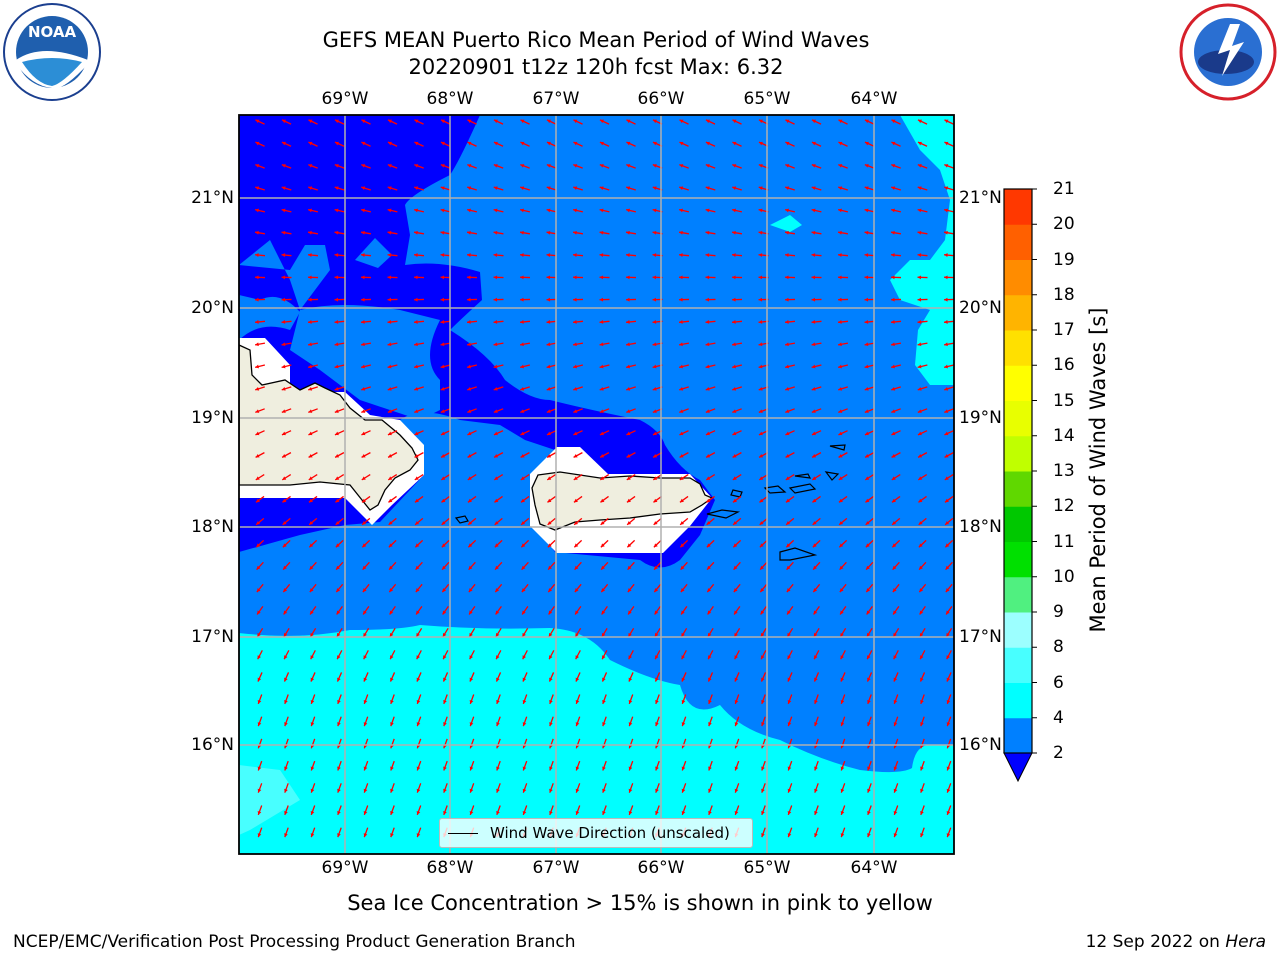  What do you see at coordinates (1064, 471) in the screenshot?
I see `colorbar-tick-label: 13` at bounding box center [1064, 471].